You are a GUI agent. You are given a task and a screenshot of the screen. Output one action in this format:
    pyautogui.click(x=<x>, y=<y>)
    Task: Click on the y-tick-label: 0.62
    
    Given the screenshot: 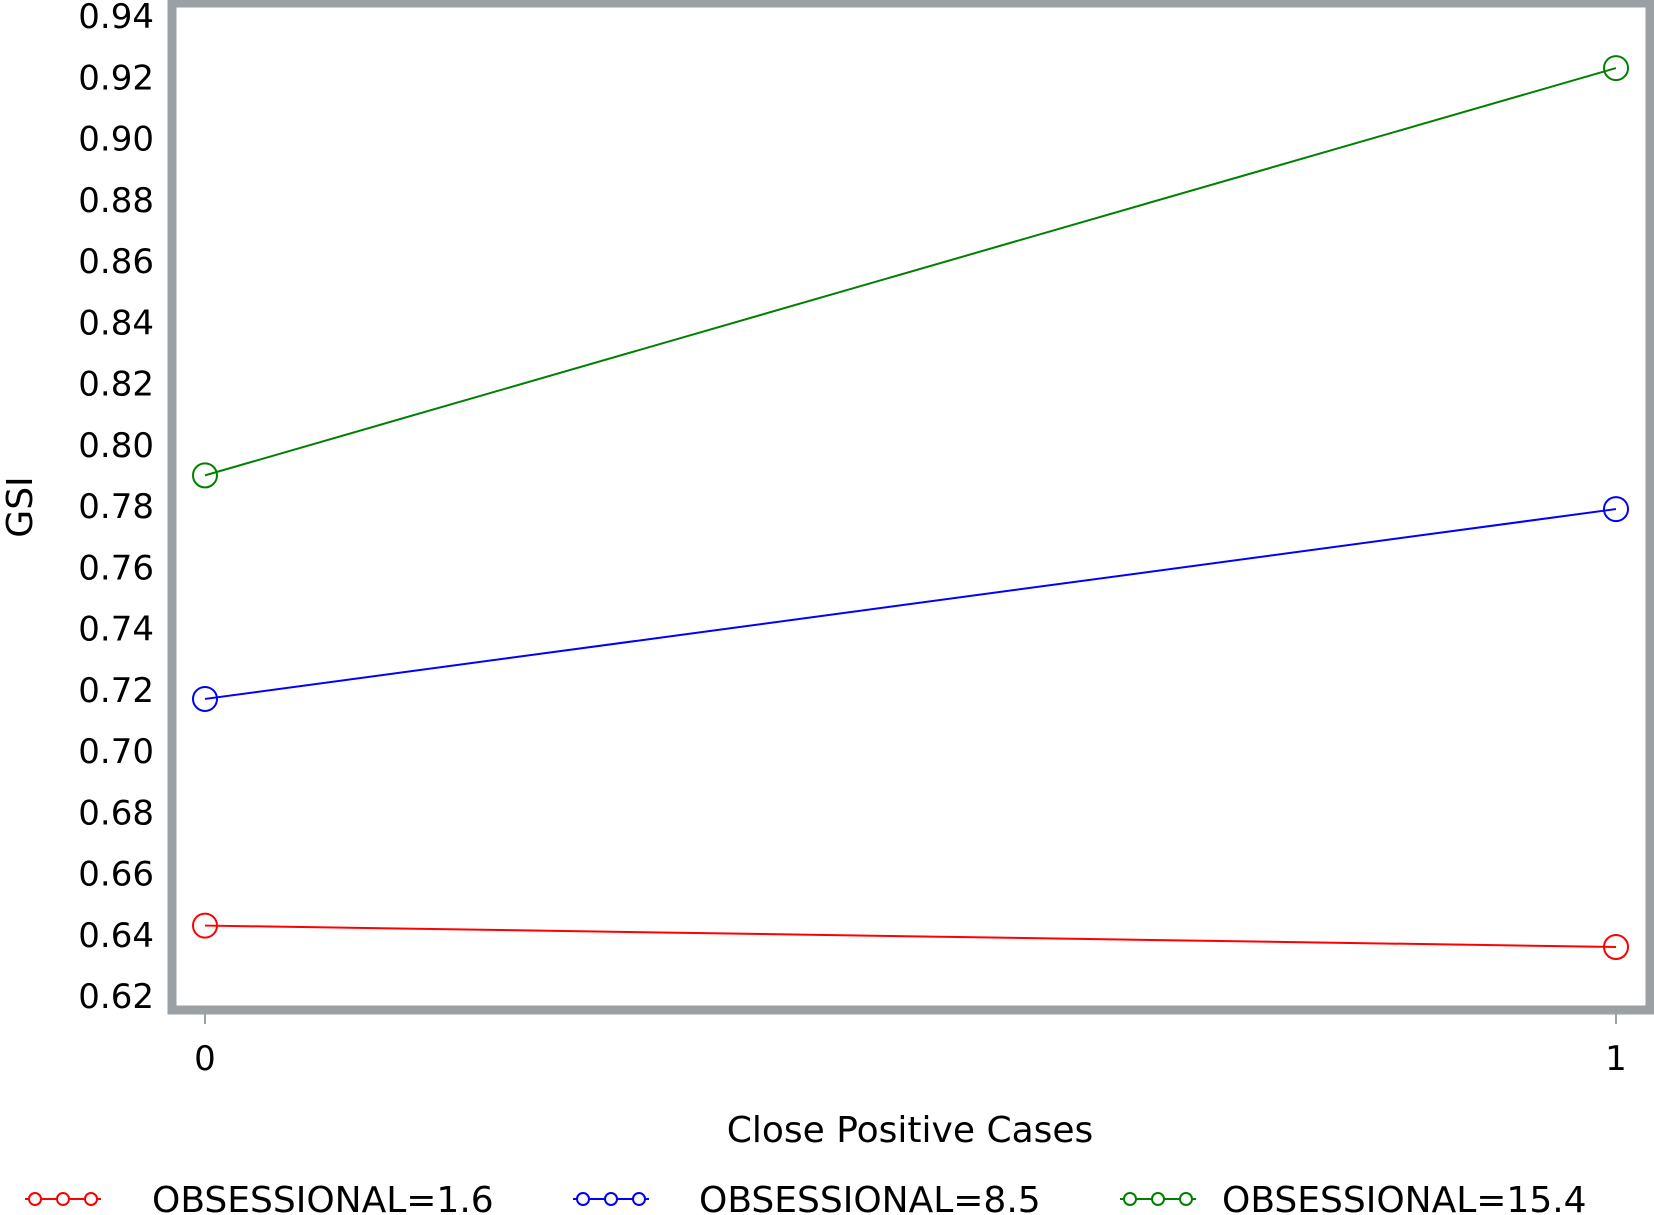 What is the action you would take?
    pyautogui.click(x=116, y=997)
    